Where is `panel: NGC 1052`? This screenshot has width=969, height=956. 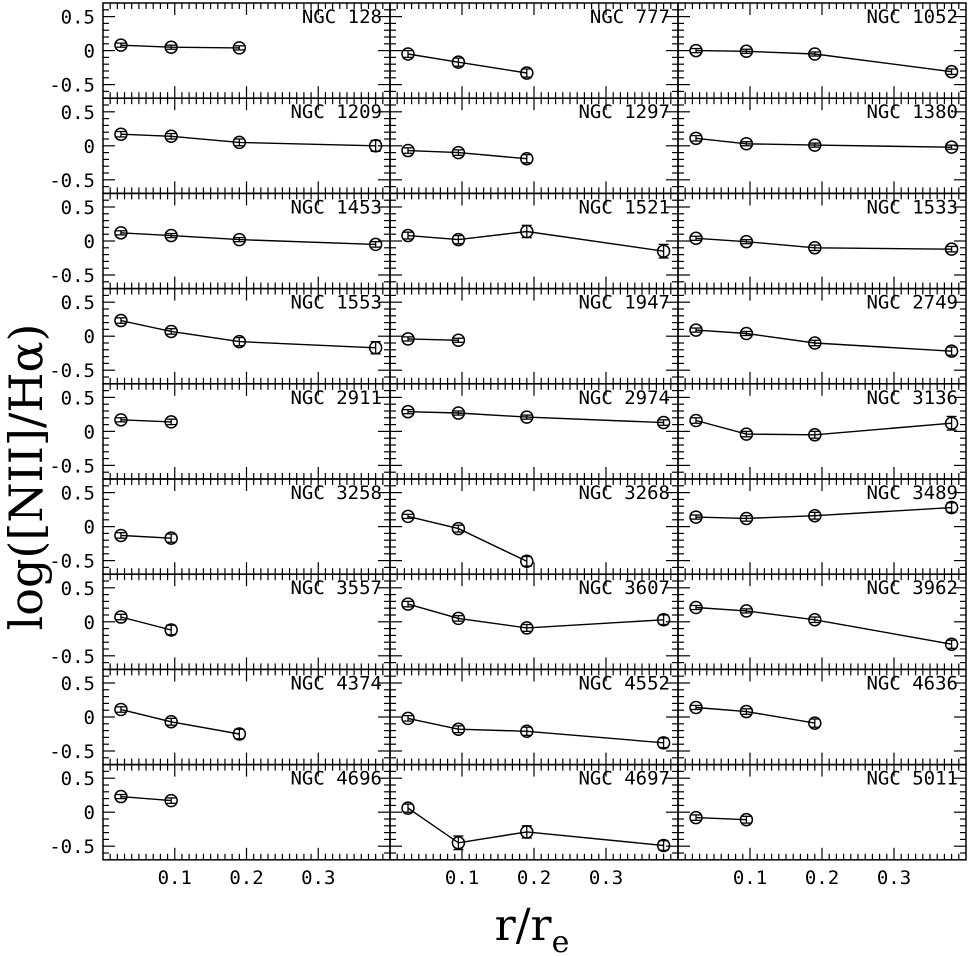 panel: NGC 1052 is located at coordinates (822, 50).